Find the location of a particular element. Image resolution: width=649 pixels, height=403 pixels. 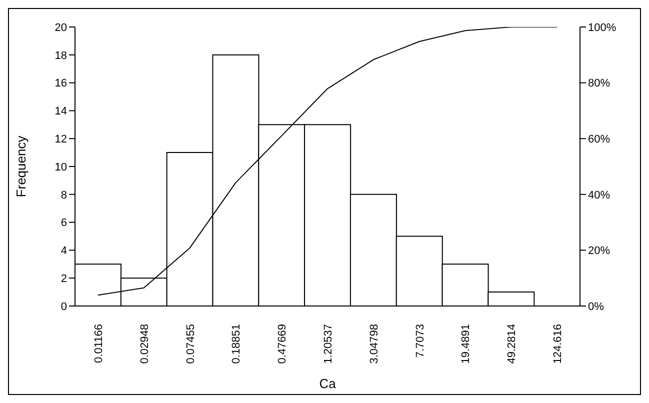

y-tick-label: 14 is located at coordinates (60, 112).